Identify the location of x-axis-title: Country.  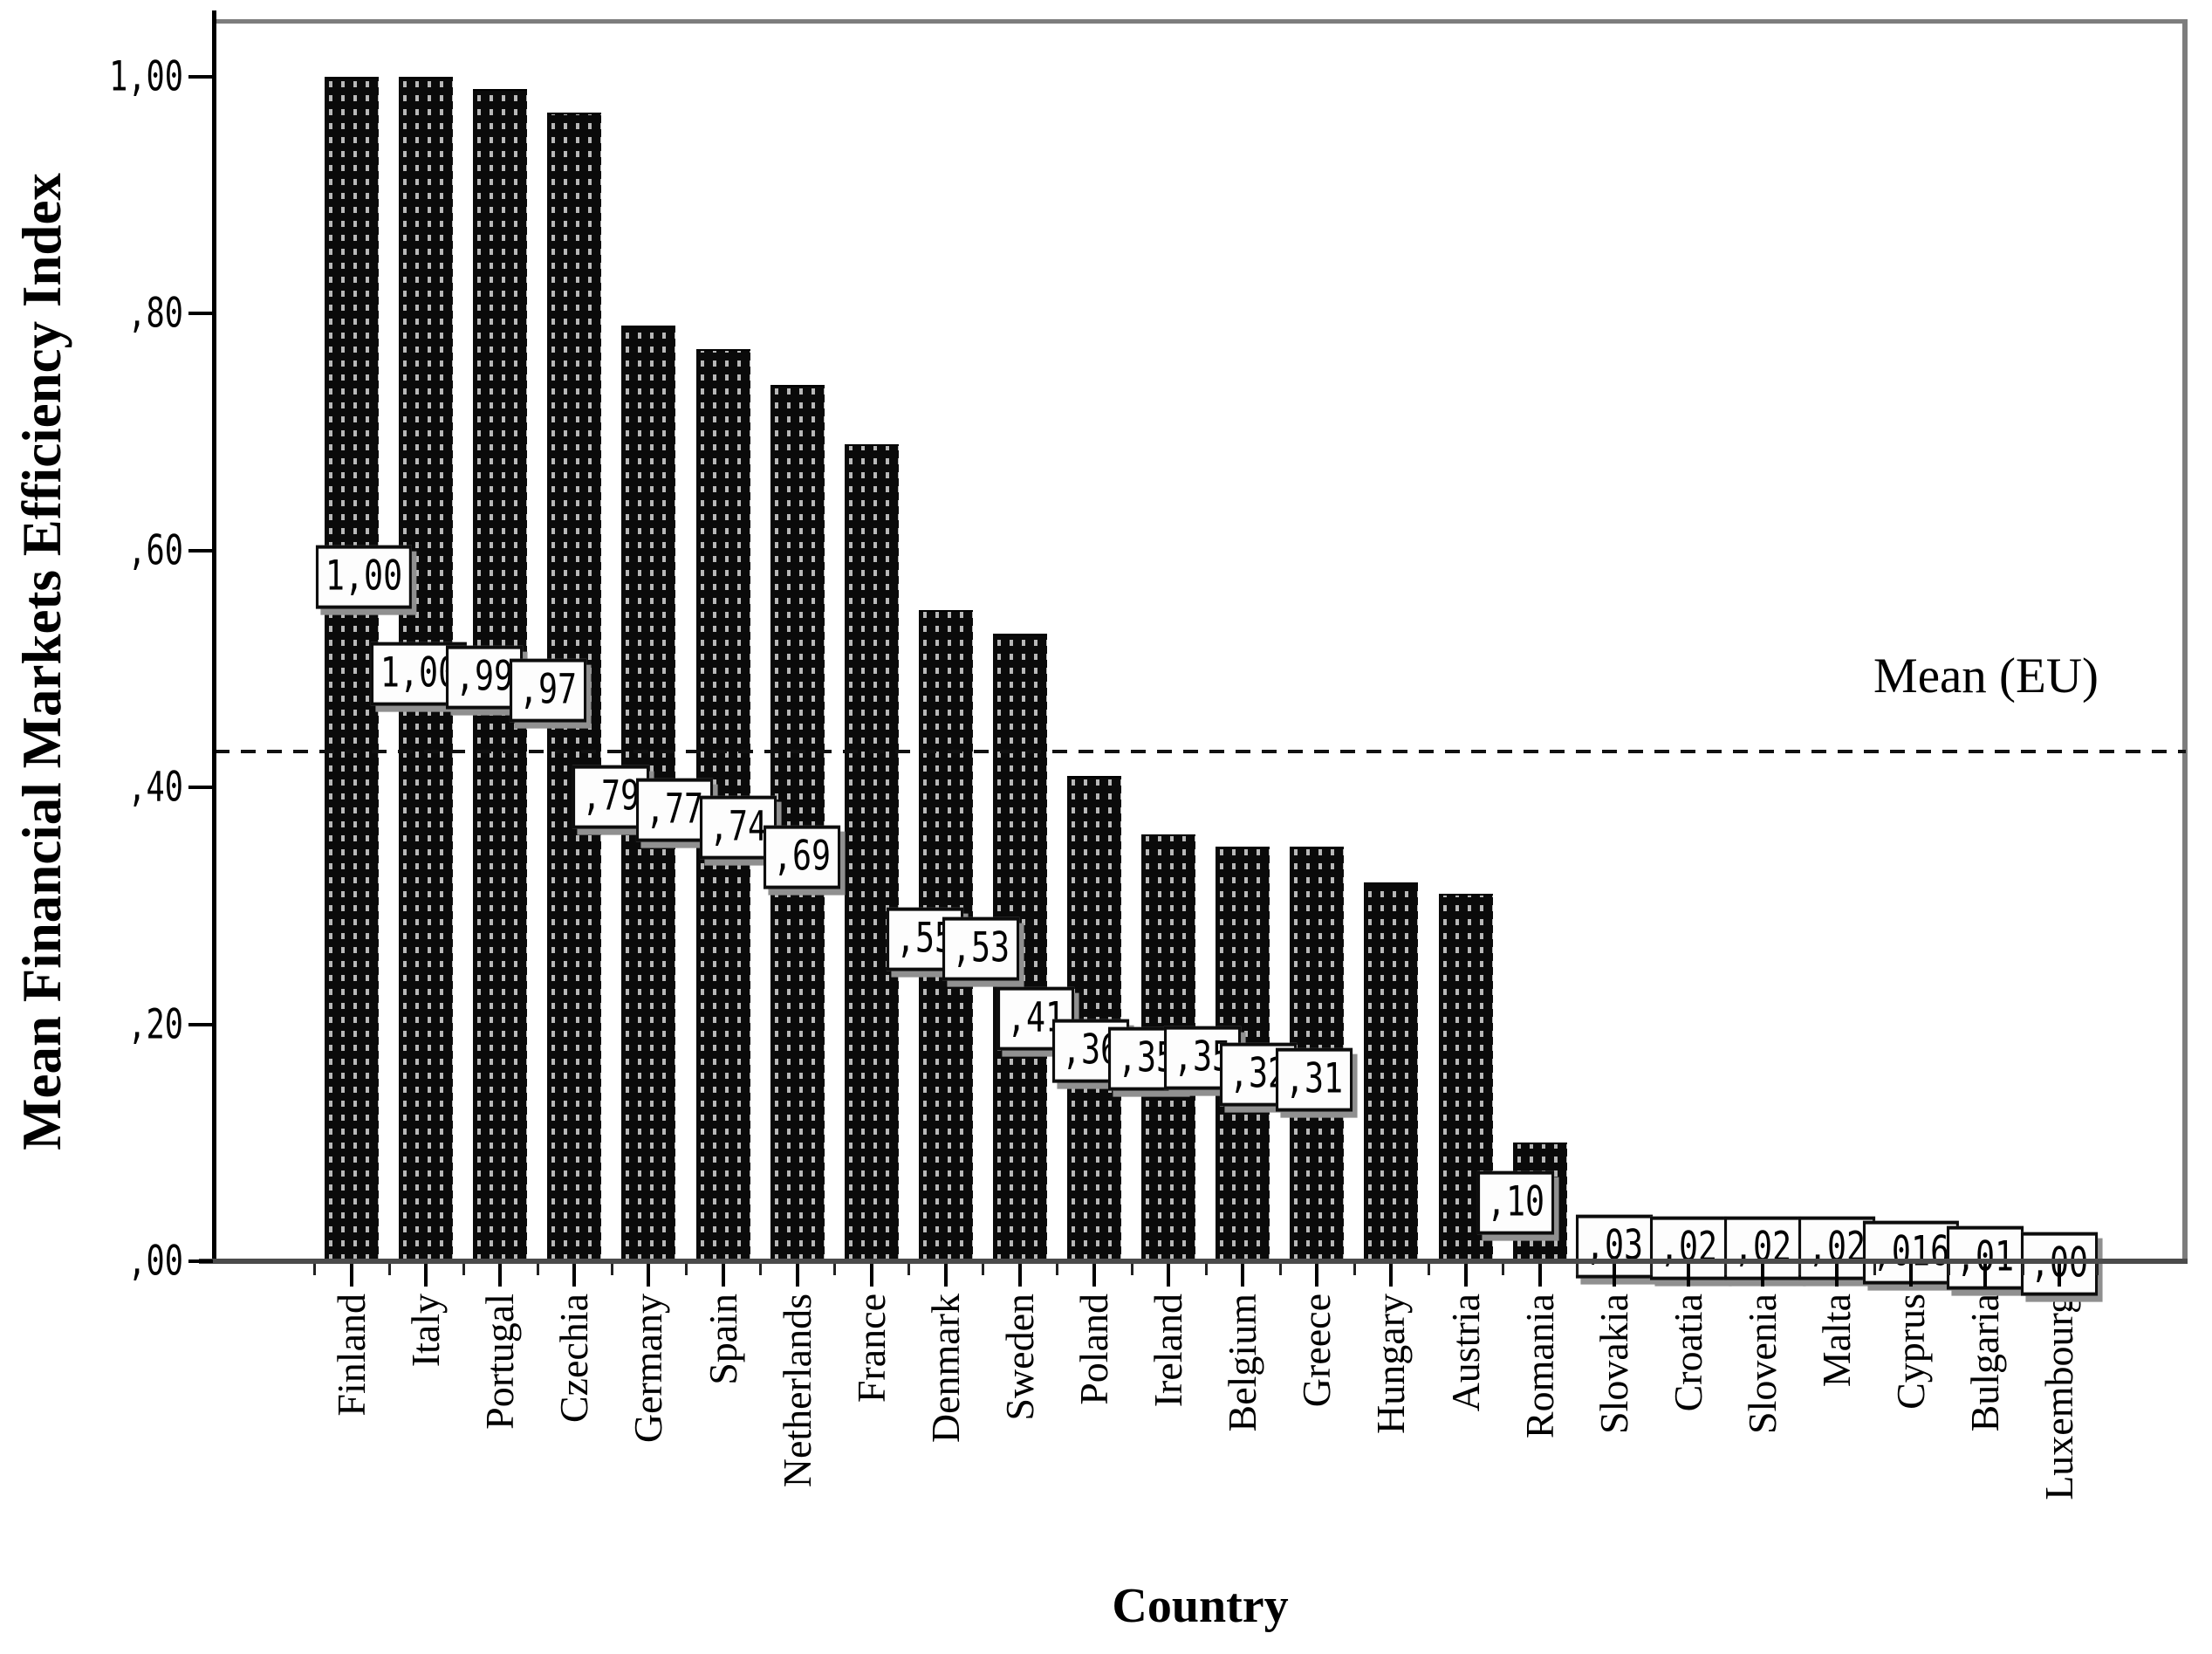
(1200, 1606).